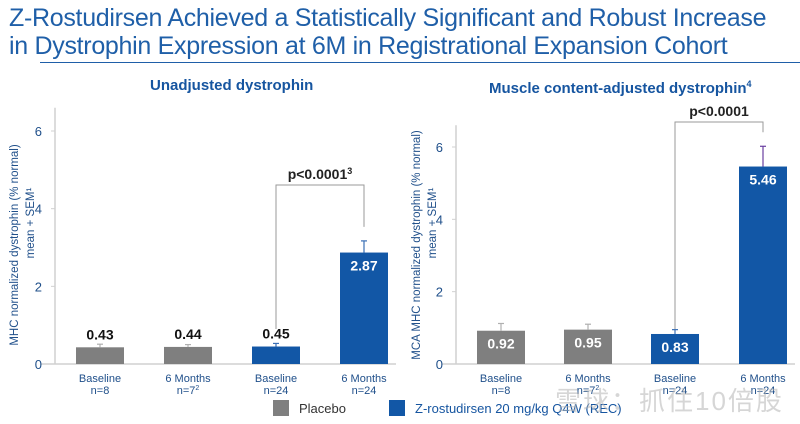  What do you see at coordinates (501, 379) in the screenshot?
I see `chart2-category-label-1: Baseline` at bounding box center [501, 379].